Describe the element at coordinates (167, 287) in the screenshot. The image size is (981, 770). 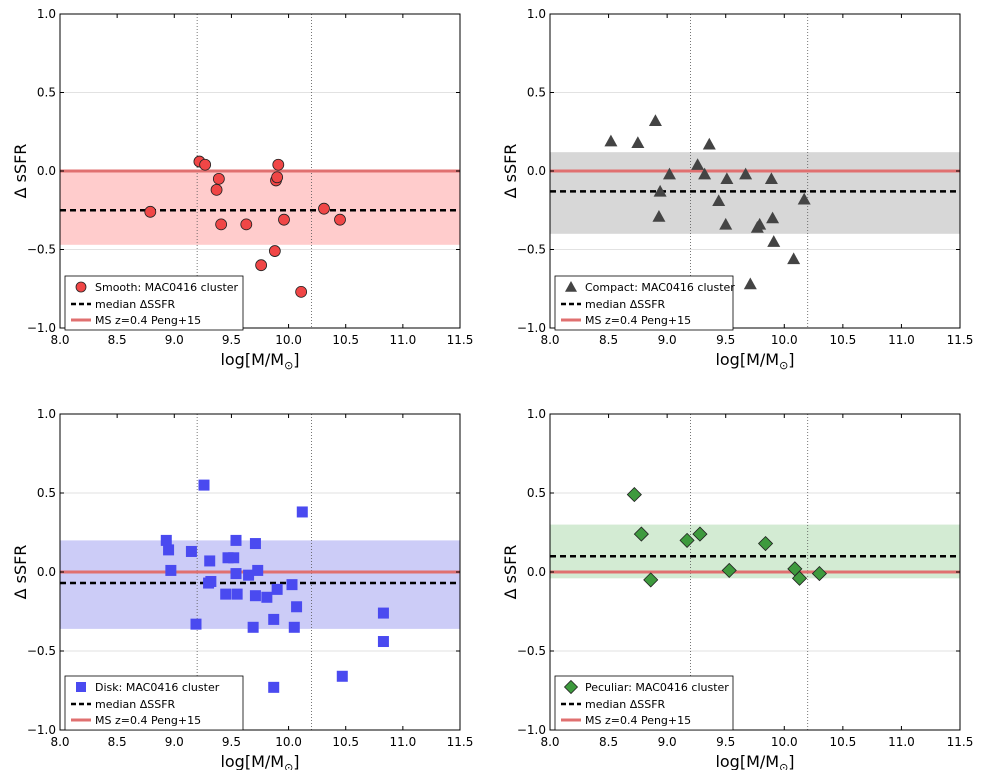
I see `legend-label-series: Smooth: MAC0416 cluster` at that location.